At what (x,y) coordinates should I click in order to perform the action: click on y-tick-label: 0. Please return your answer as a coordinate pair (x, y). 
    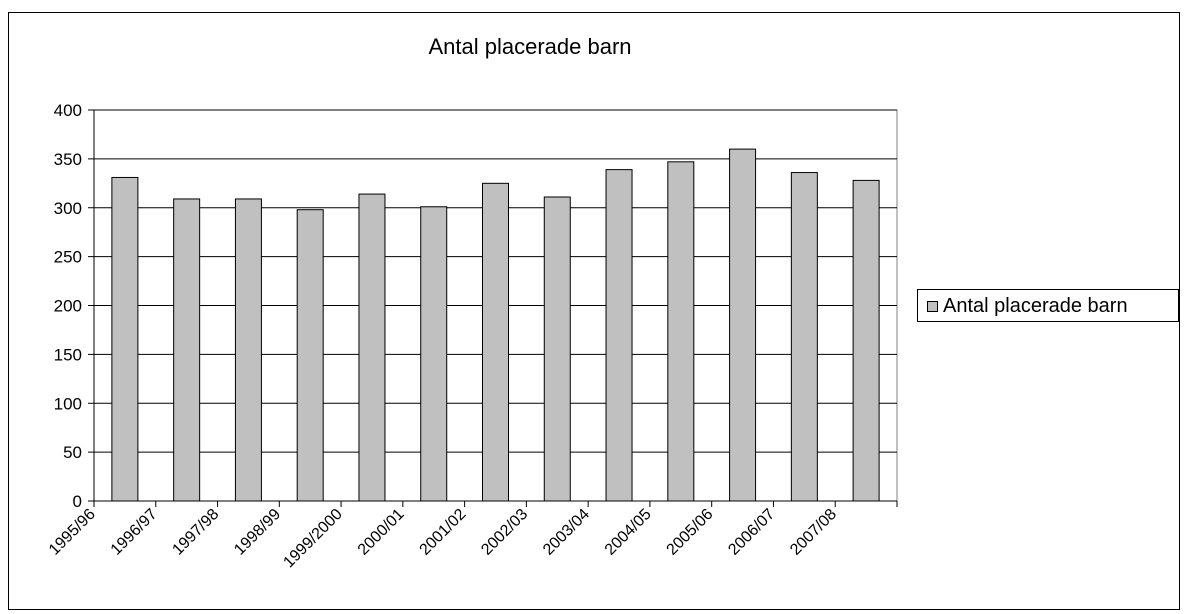
    Looking at the image, I should click on (77, 501).